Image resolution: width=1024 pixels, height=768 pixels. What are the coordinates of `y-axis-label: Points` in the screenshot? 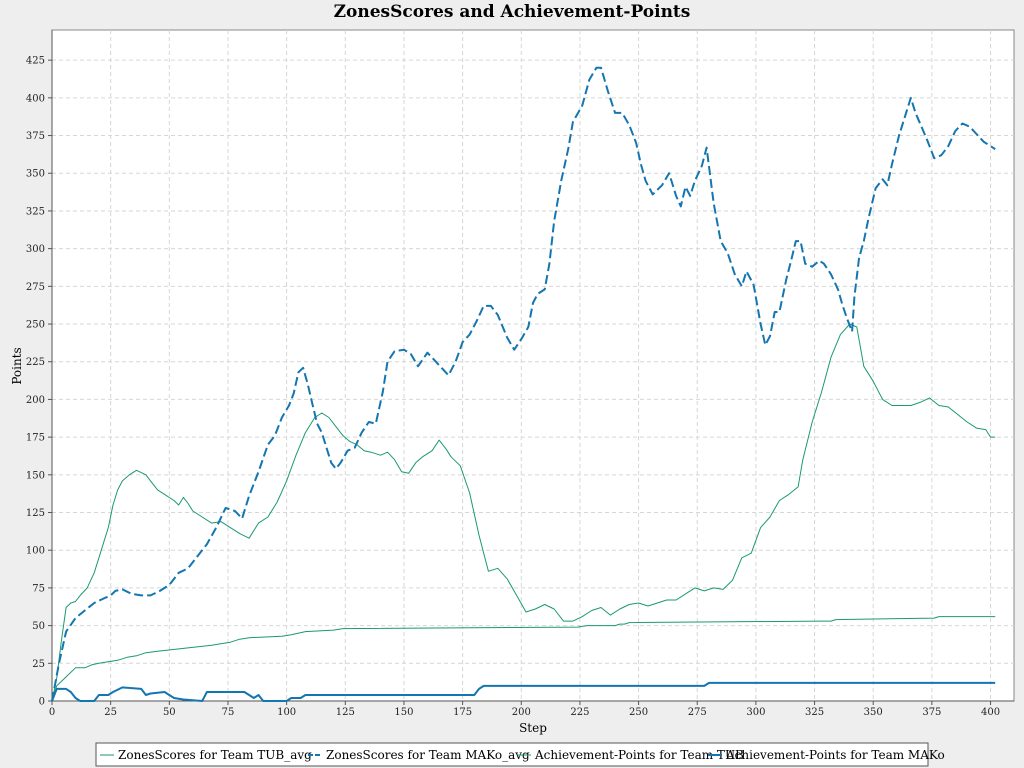 It's located at (17, 365).